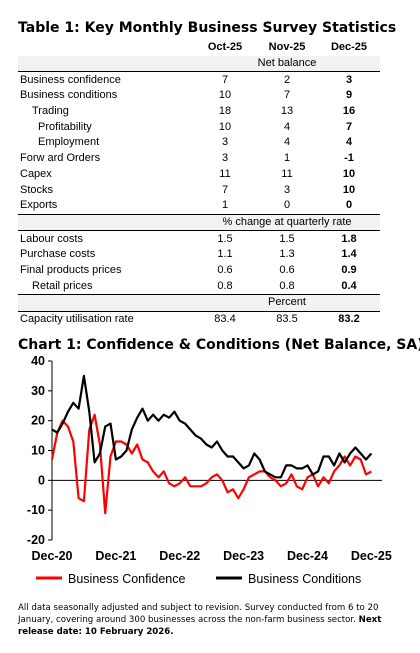 This screenshot has width=420, height=653. What do you see at coordinates (287, 111) in the screenshot?
I see `row-value: 13` at bounding box center [287, 111].